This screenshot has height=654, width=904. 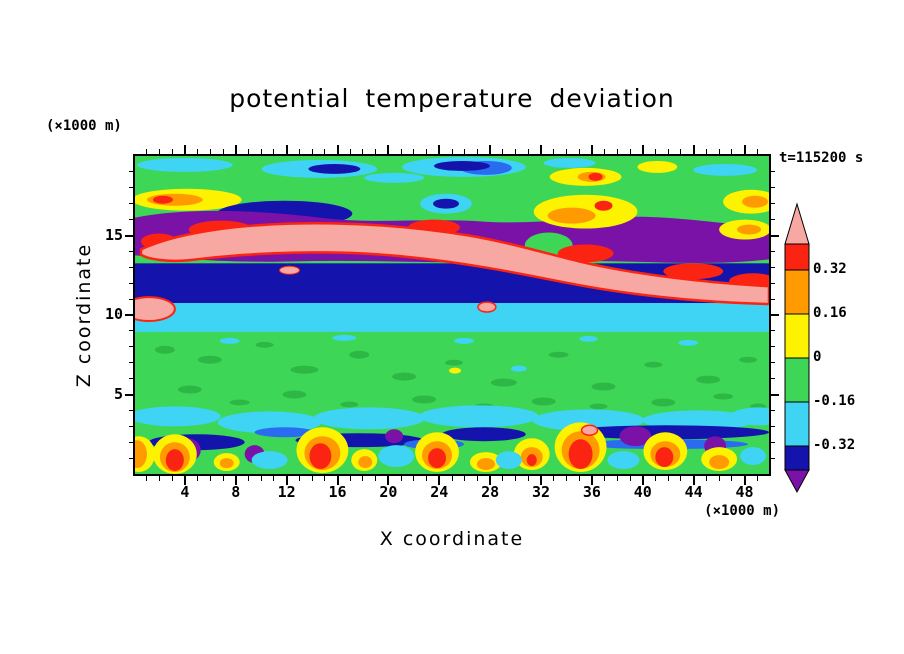 What do you see at coordinates (337, 492) in the screenshot?
I see `x-tick-label: 16` at bounding box center [337, 492].